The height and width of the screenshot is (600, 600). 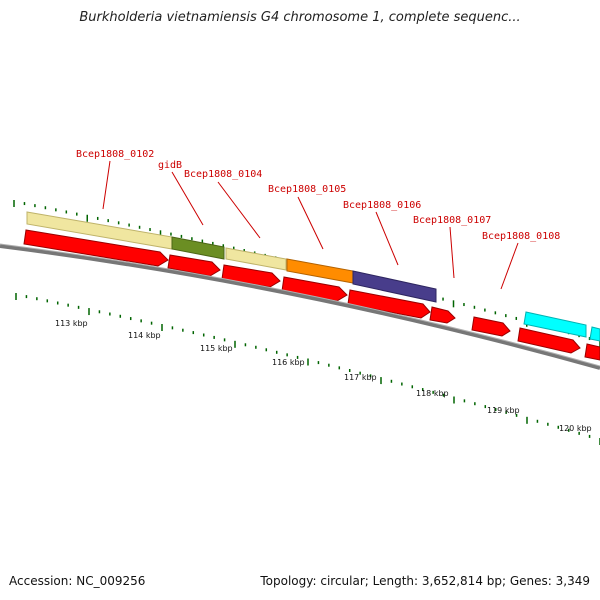 What do you see at coordinates (288, 362) in the screenshot?
I see `tick-label: 116 kbp` at bounding box center [288, 362].